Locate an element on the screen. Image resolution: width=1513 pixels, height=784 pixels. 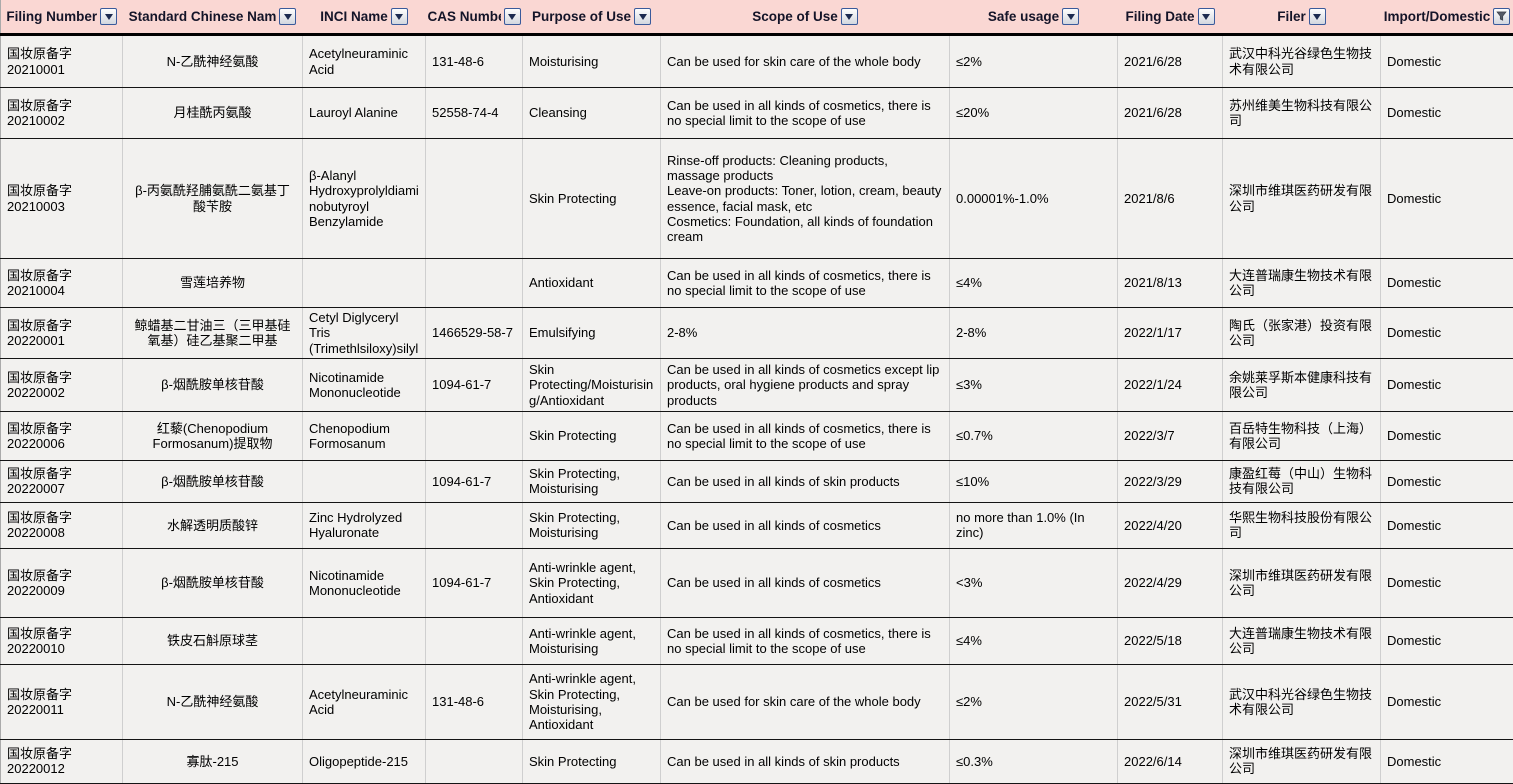
cell-filer: 康盈红莓（中山）生物科技有限公司 is located at coordinates (1302, 481).